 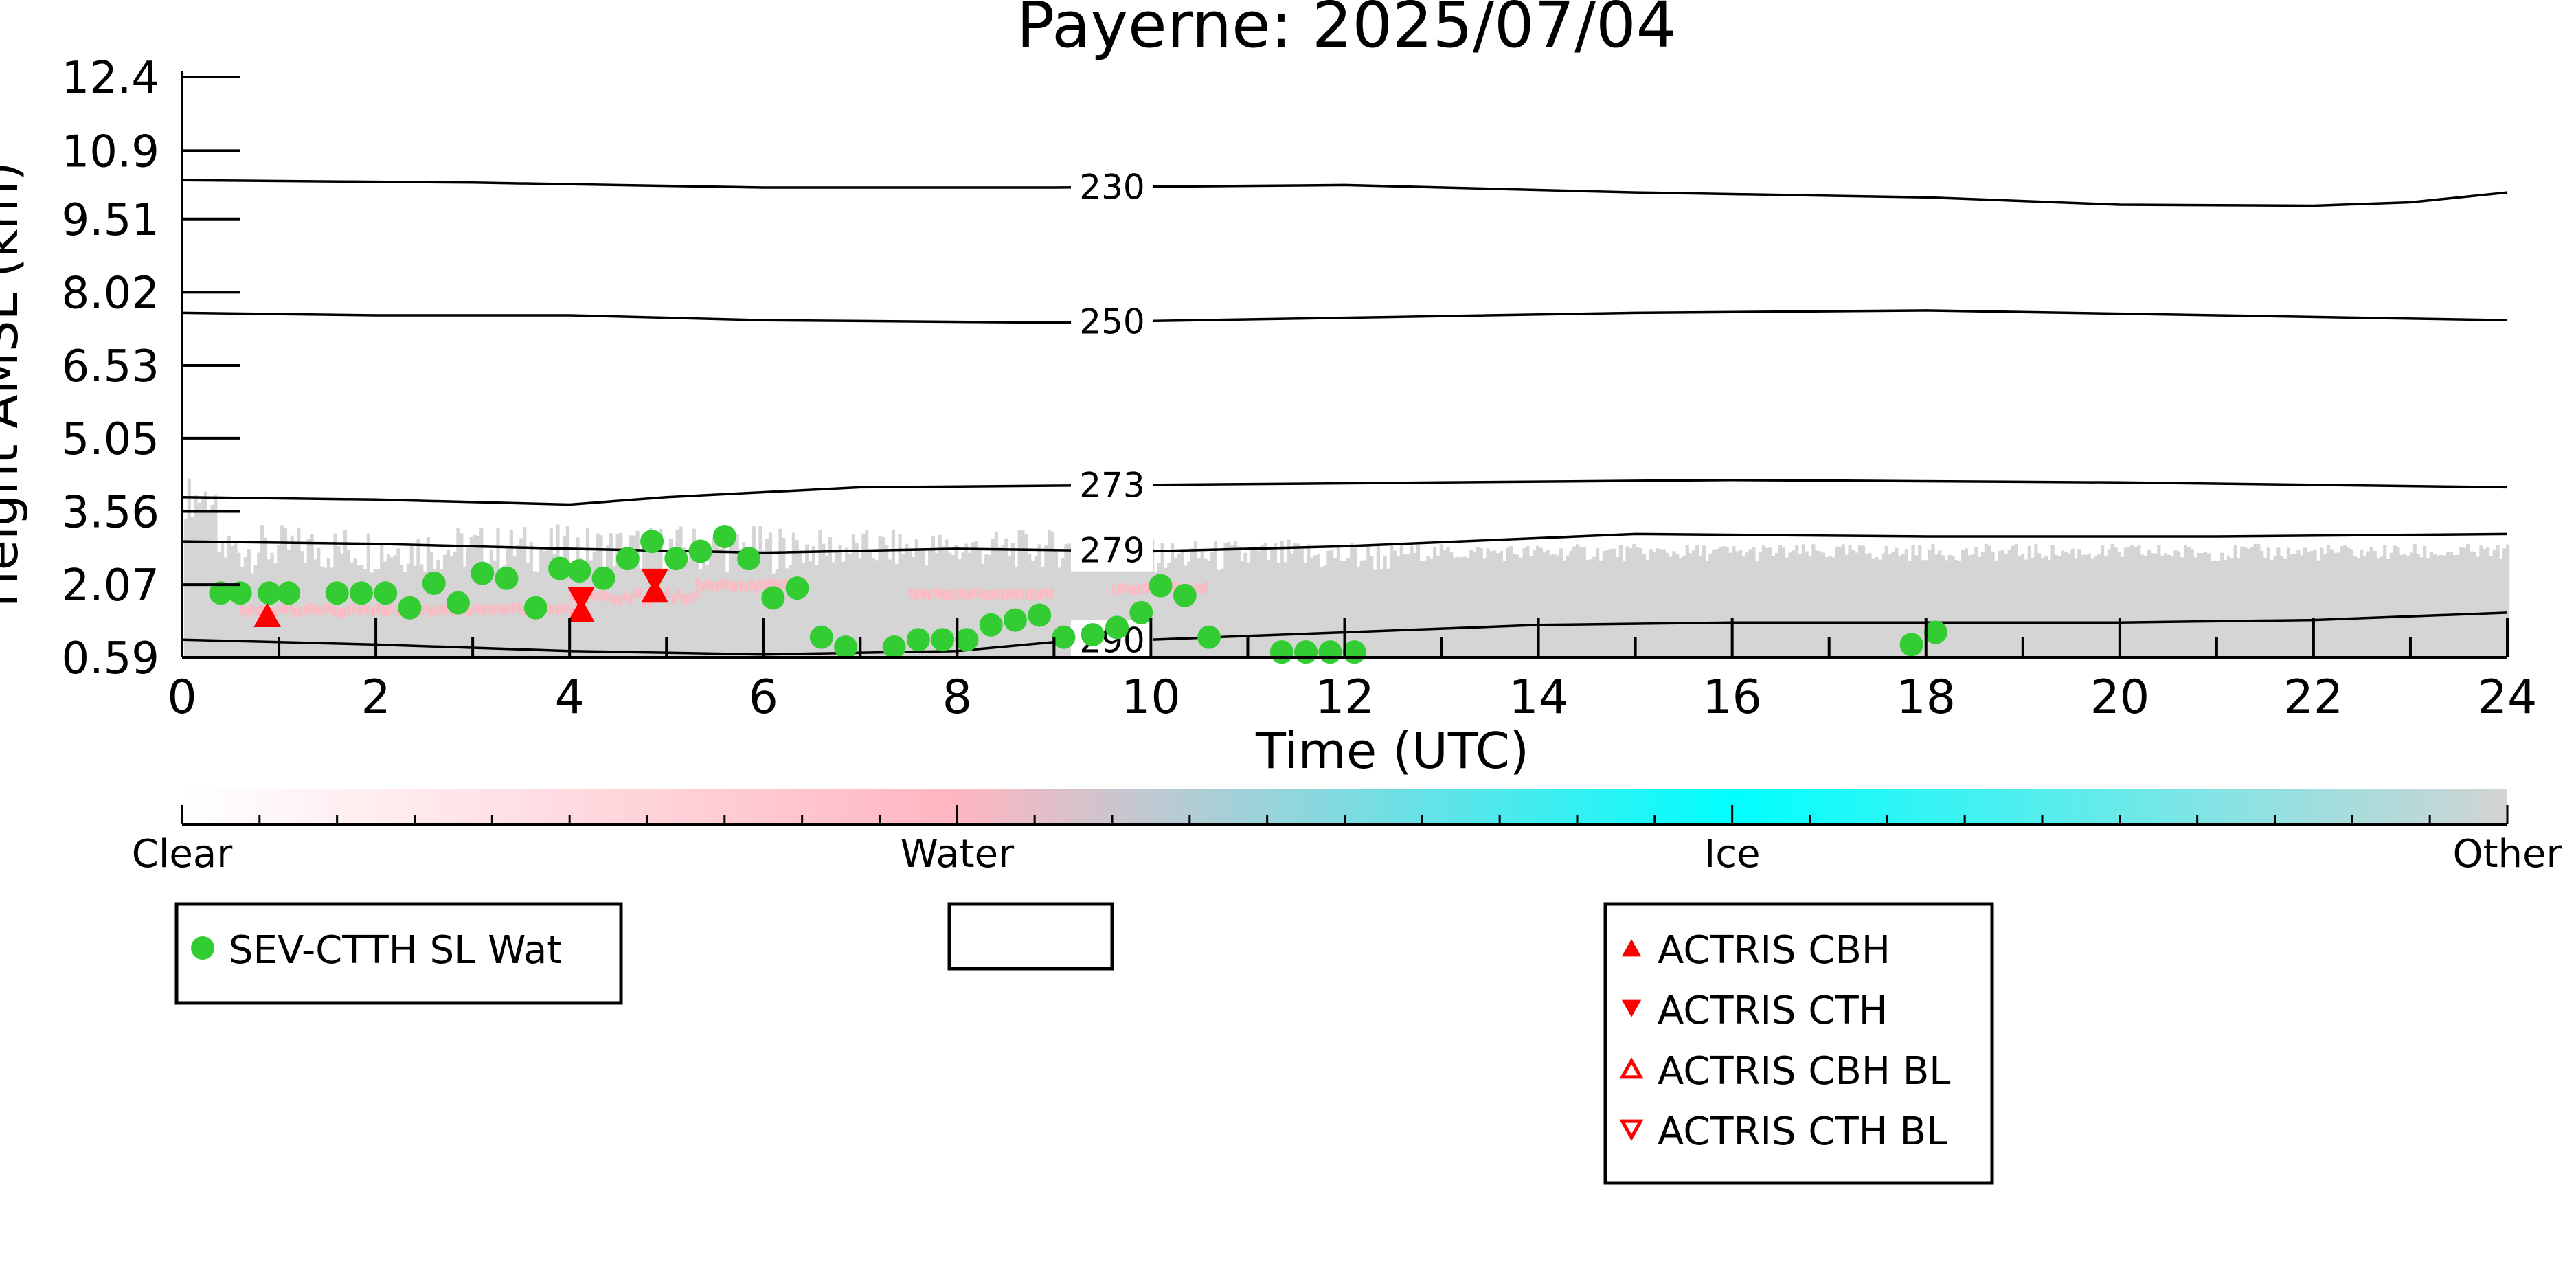 I want to click on x-tick-label: 18, so click(x=1926, y=697).